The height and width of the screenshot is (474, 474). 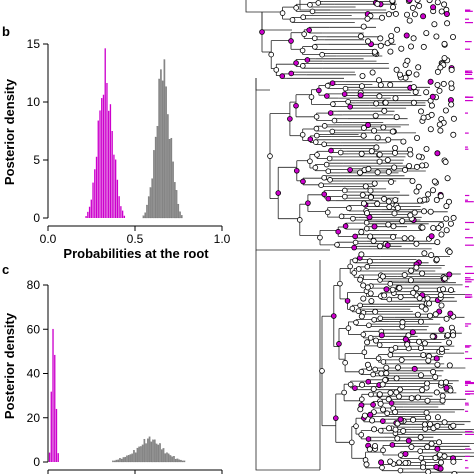 What do you see at coordinates (34, 44) in the screenshot?
I see `panel-b-y-tick-label: 15` at bounding box center [34, 44].